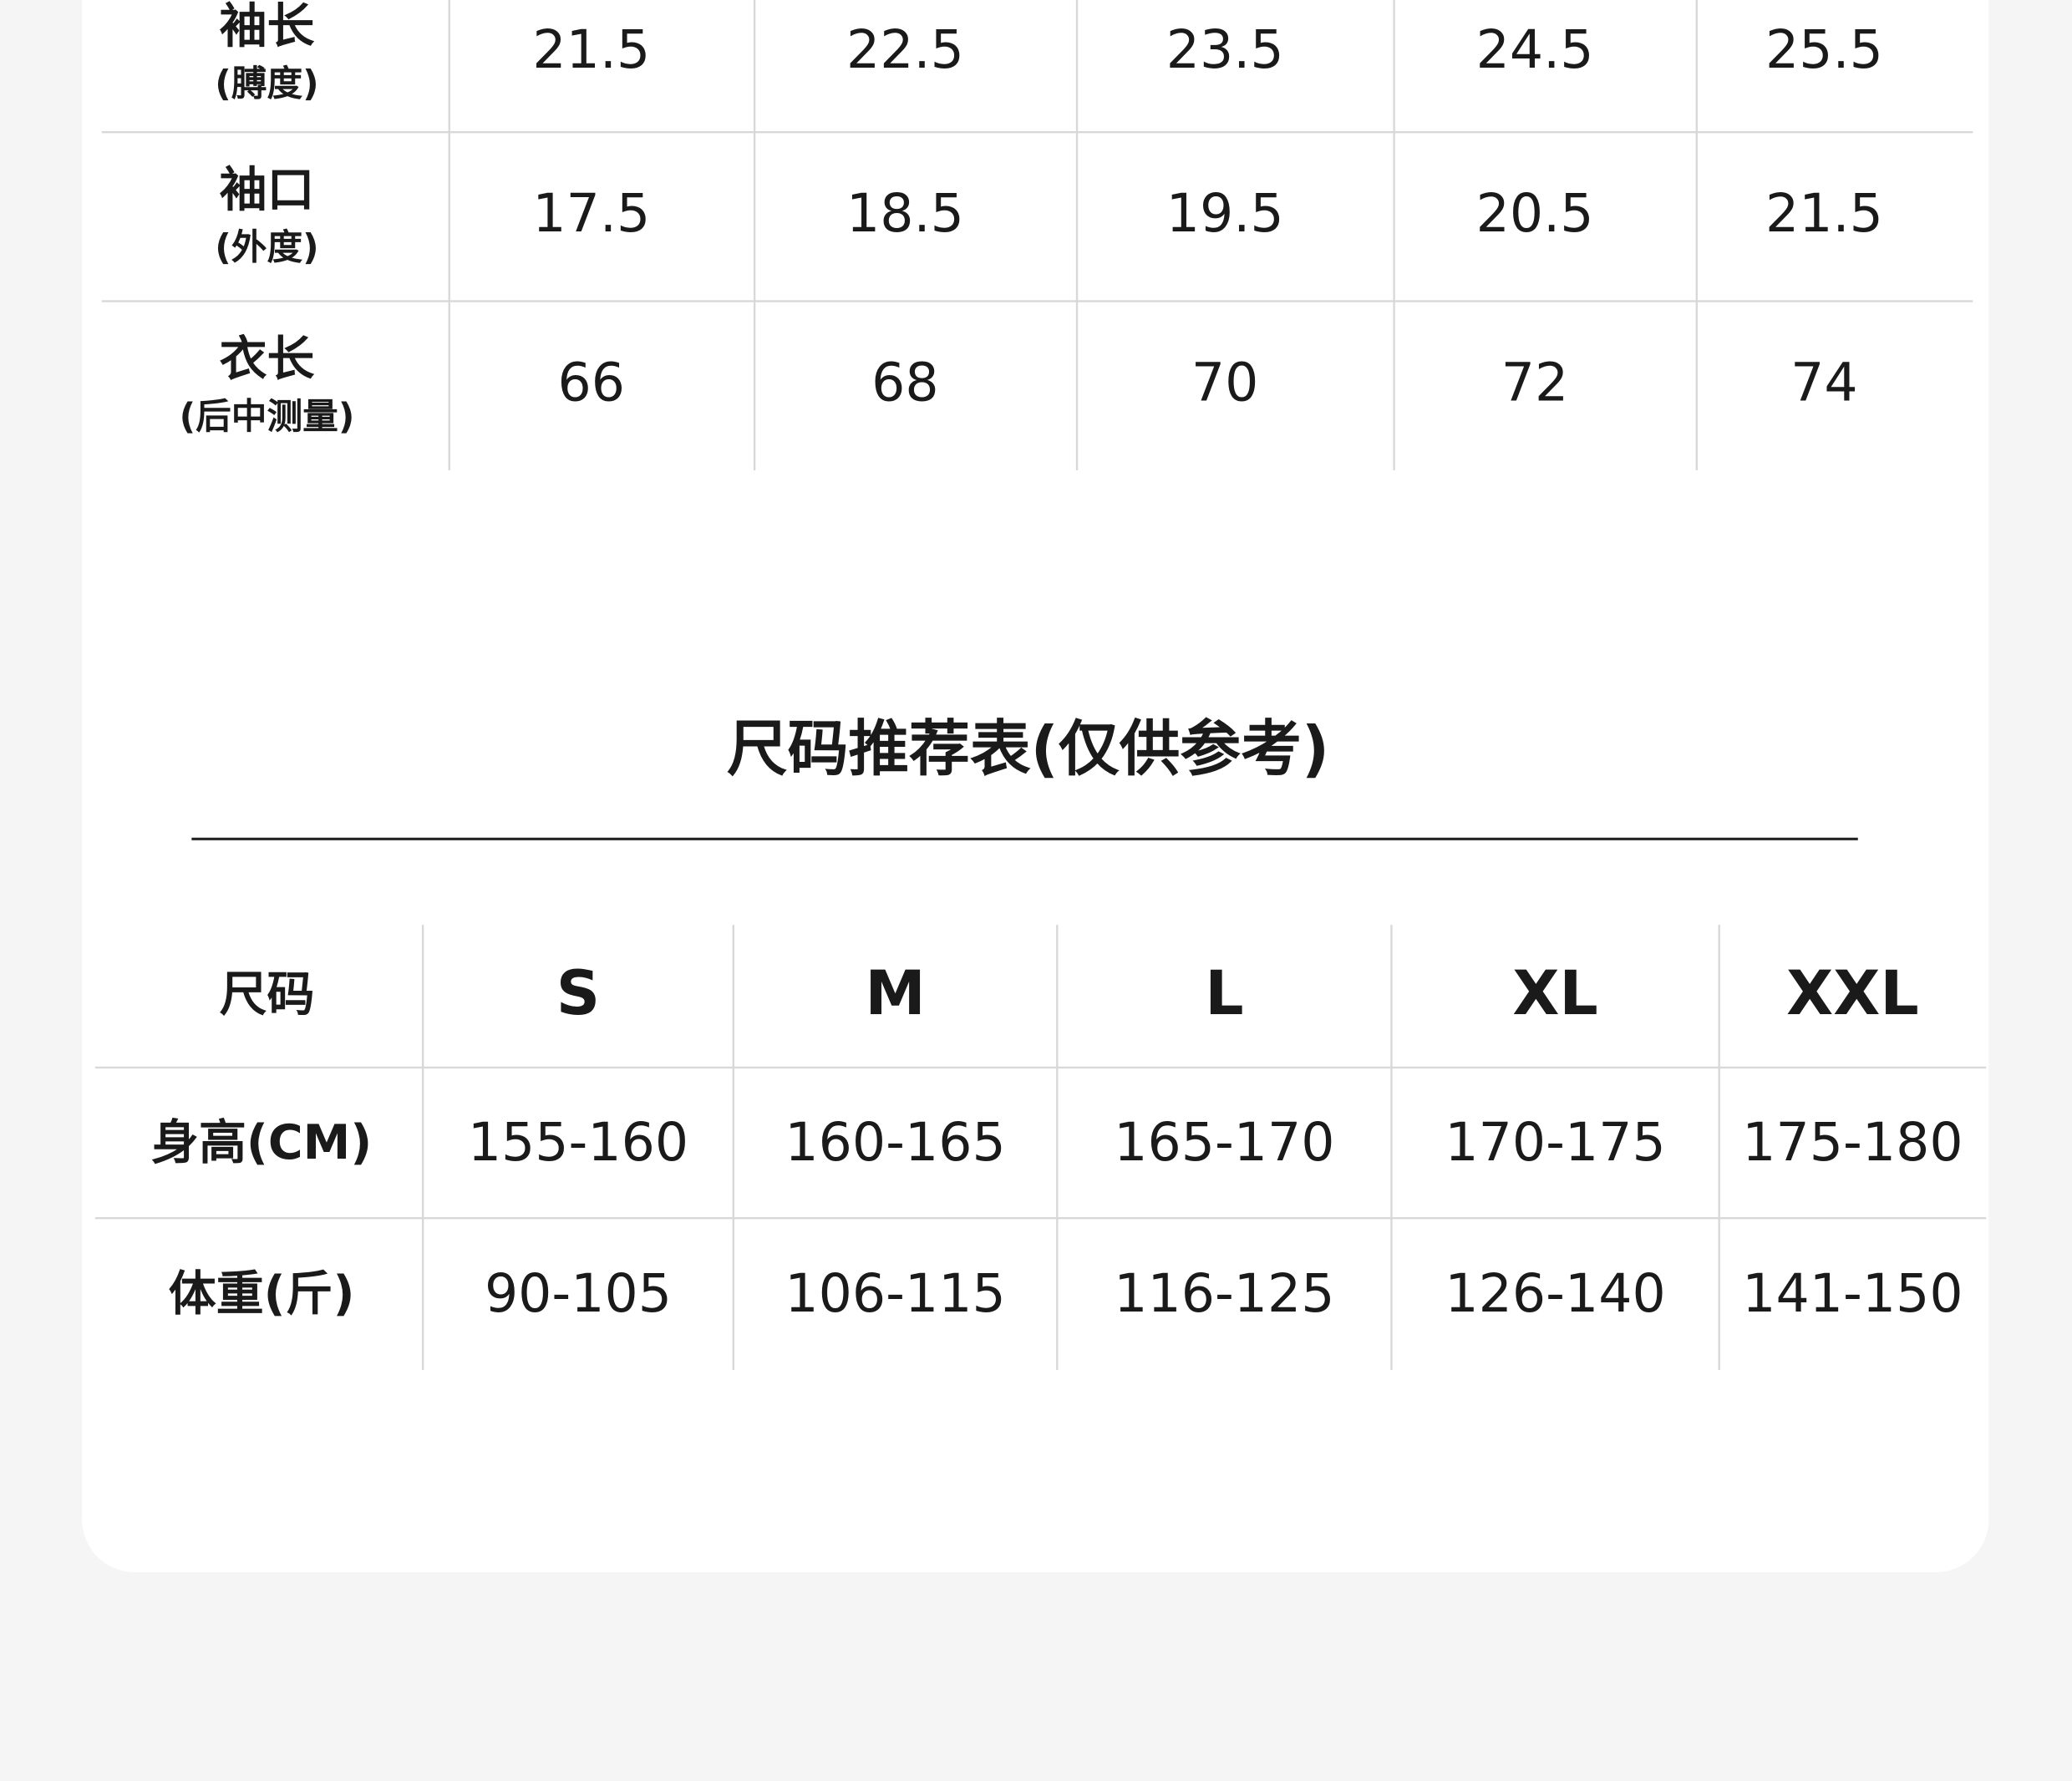  I want to click on cell-value: 68, so click(904, 382).